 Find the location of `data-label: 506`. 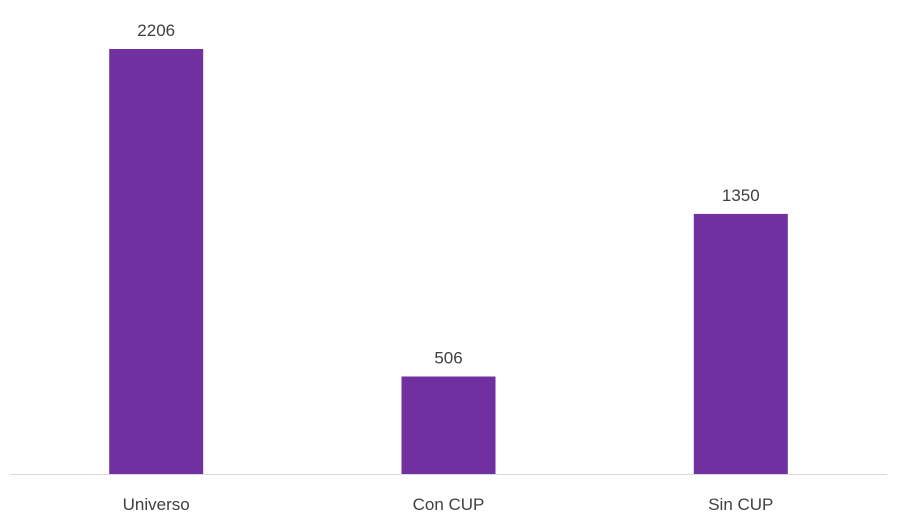

data-label: 506 is located at coordinates (448, 358).